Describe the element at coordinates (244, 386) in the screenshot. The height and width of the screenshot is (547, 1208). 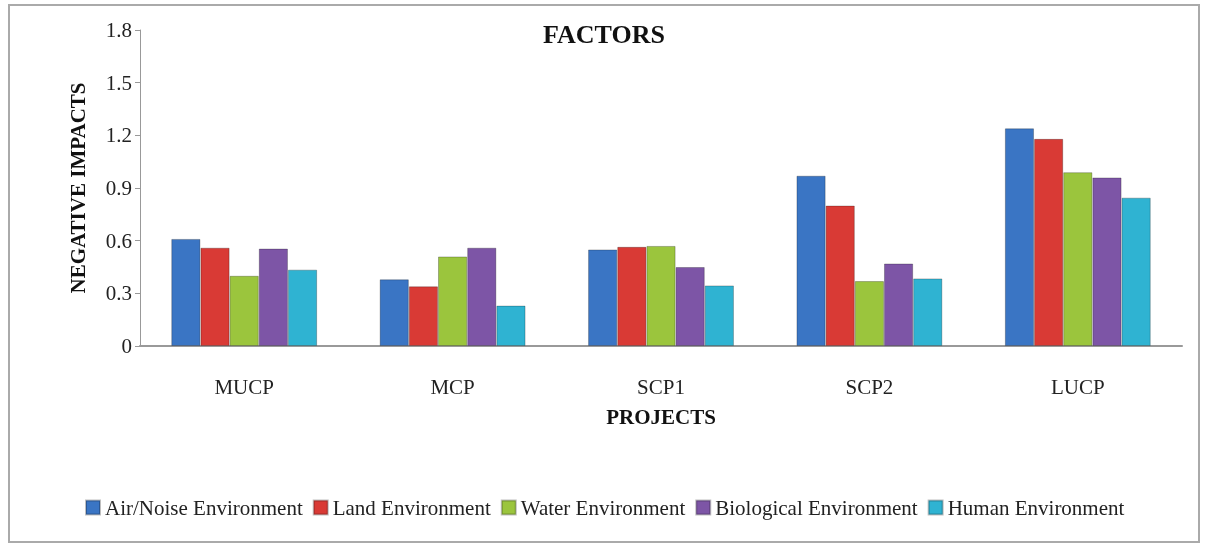
I see `x-tick-label: MUCP` at that location.